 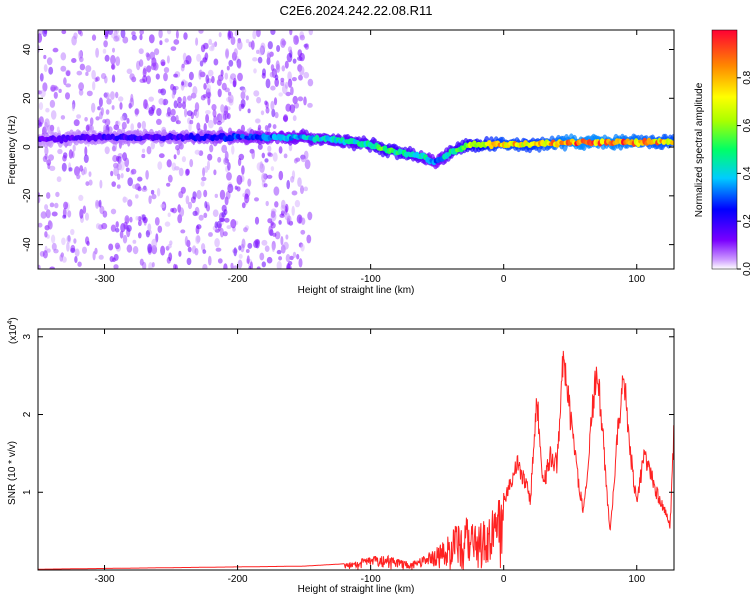 What do you see at coordinates (27, 414) in the screenshot?
I see `snr-y-tick-label: 2` at bounding box center [27, 414].